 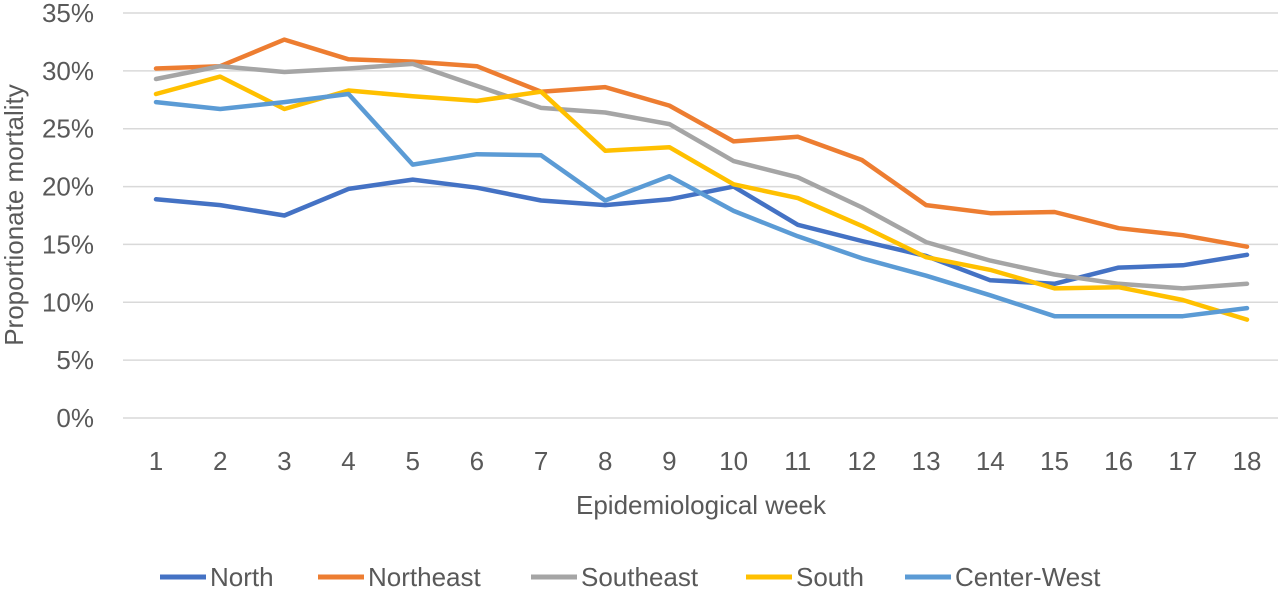 I want to click on x-axis-tick-labels: 1 2 3 4 5 6 7 8 9 10 11 12 13 14 15 16 17 18, so click(x=705, y=461).